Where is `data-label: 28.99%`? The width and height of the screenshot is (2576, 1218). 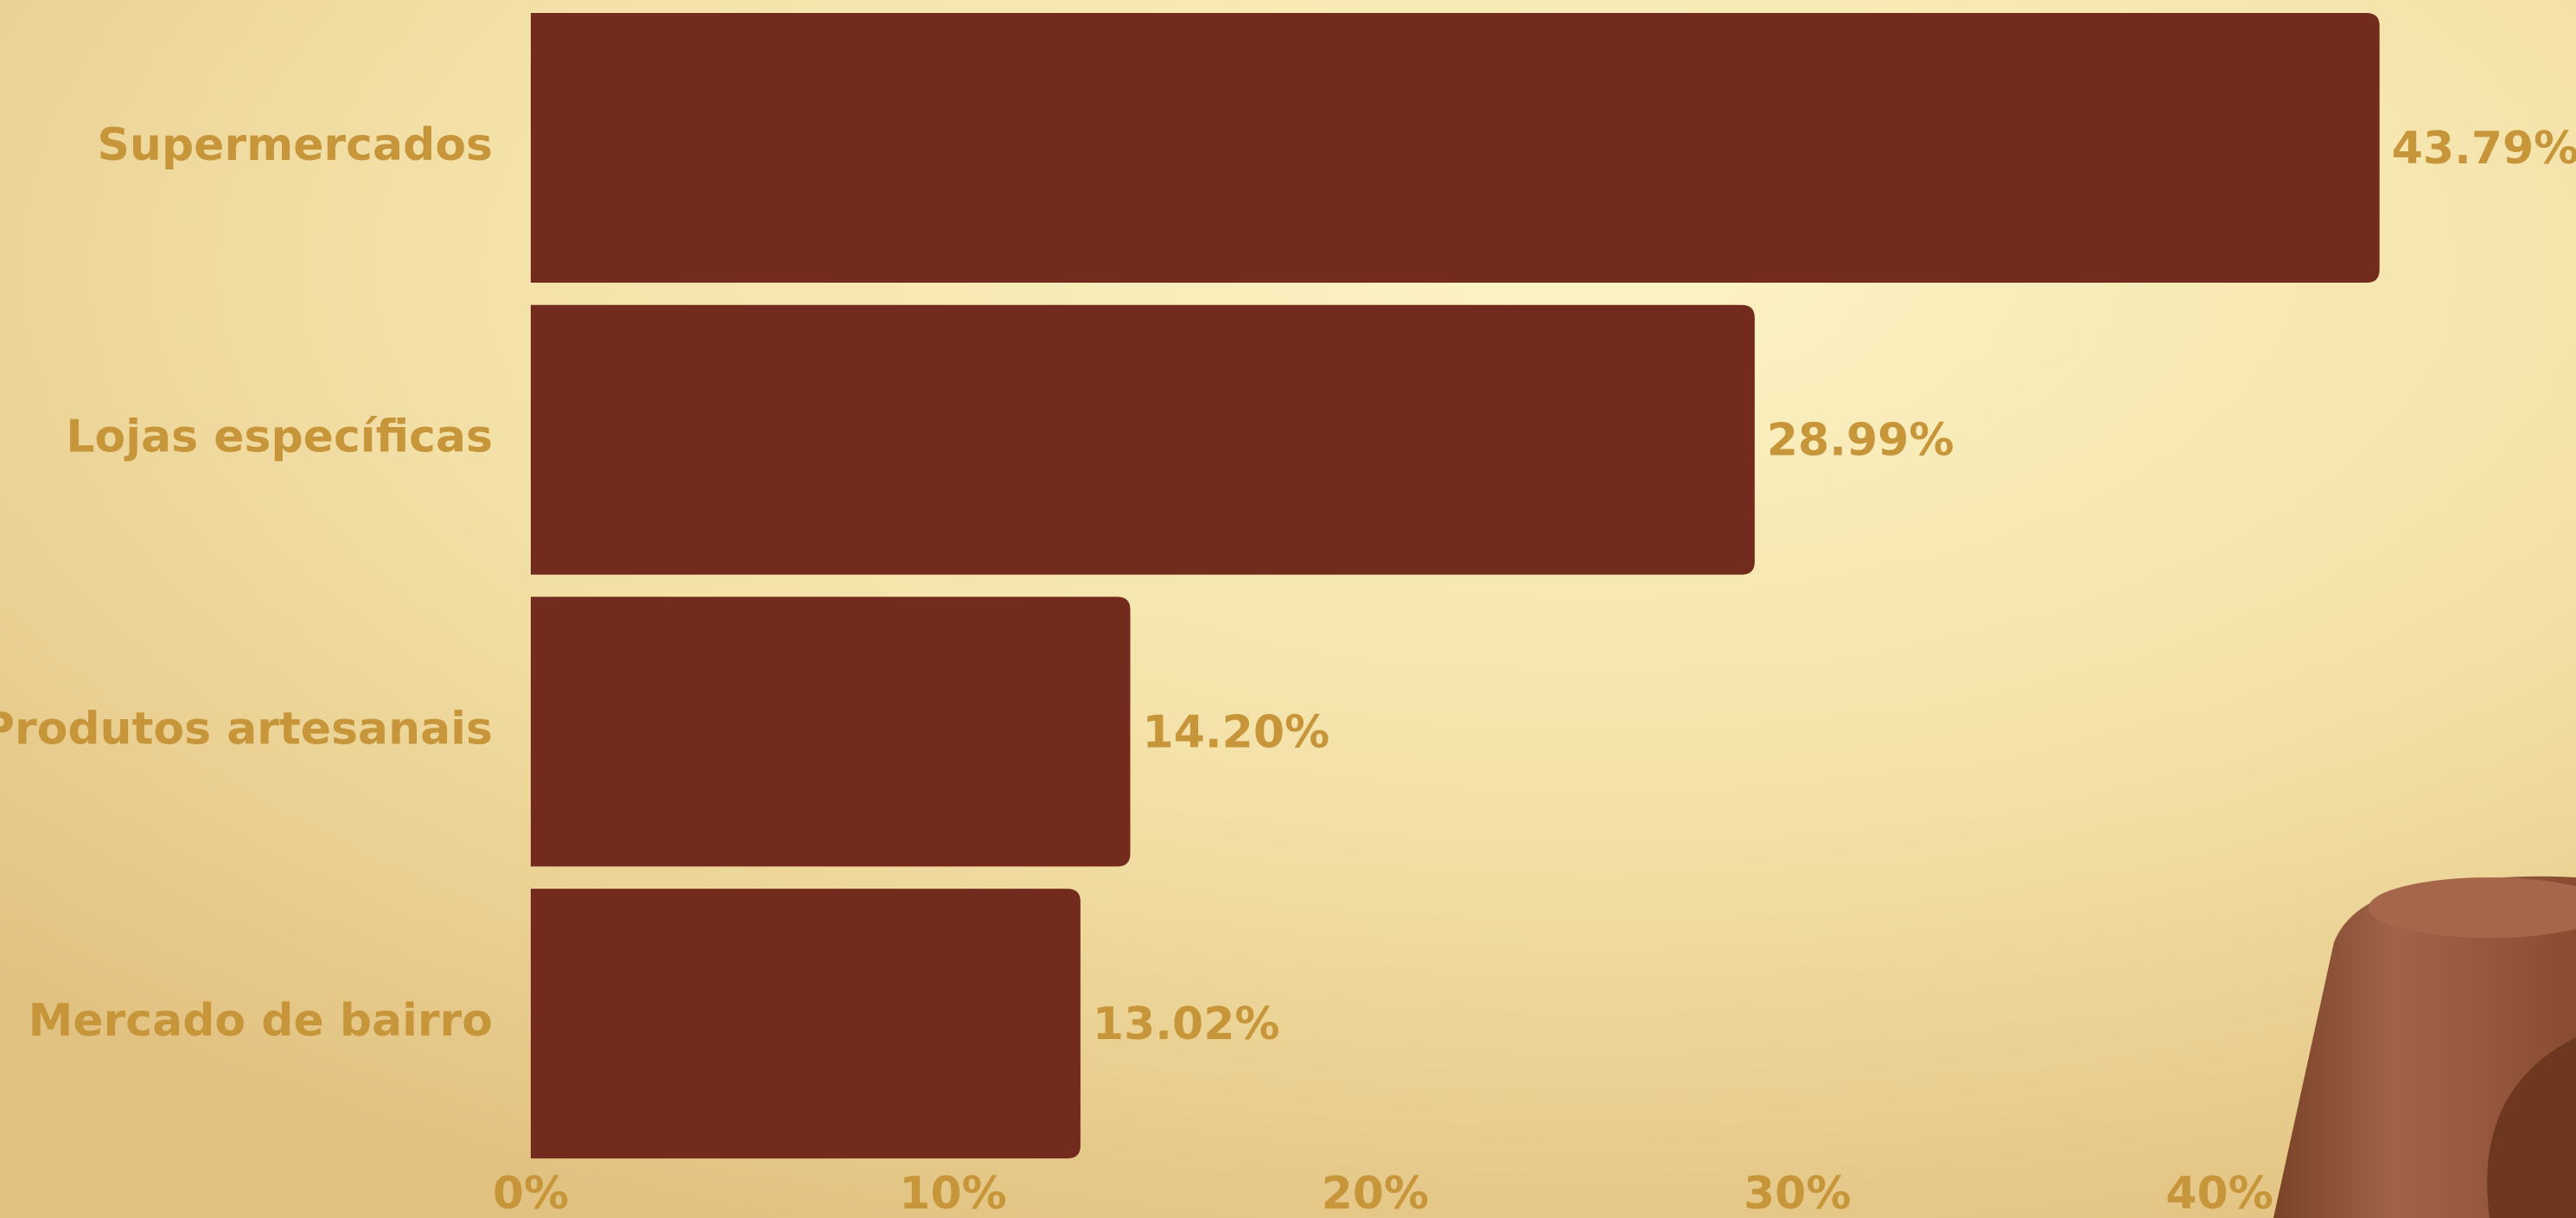 data-label: 28.99% is located at coordinates (1860, 441).